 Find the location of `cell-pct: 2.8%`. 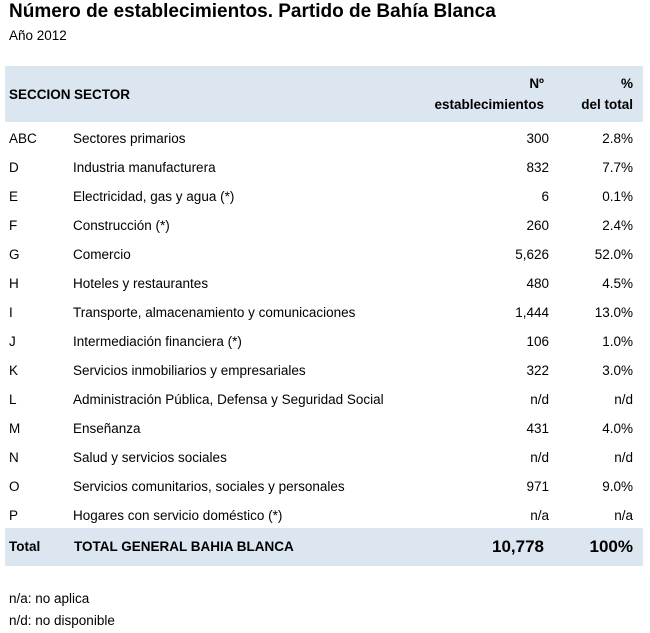

cell-pct: 2.8% is located at coordinates (617, 138).